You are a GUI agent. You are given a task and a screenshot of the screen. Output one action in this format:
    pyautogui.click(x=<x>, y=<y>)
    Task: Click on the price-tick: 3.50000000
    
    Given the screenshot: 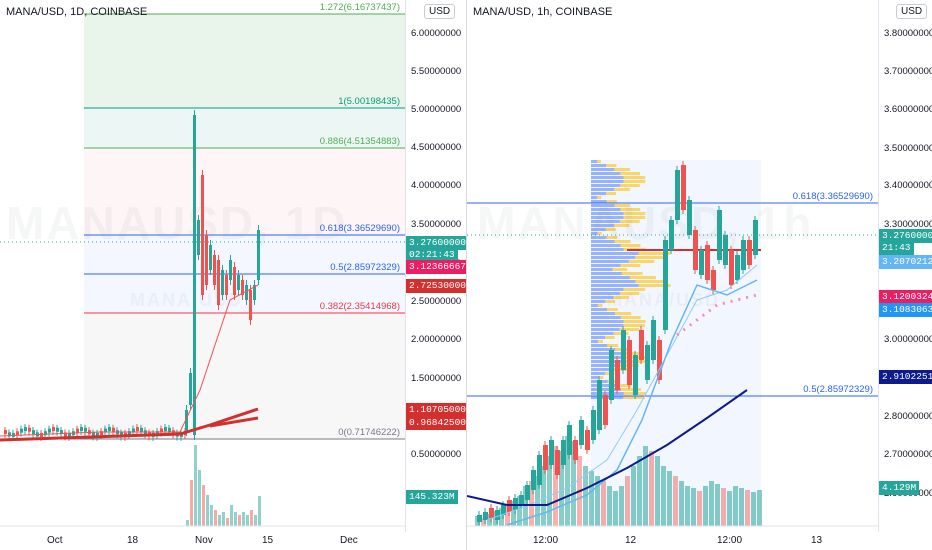 What is the action you would take?
    pyautogui.click(x=436, y=224)
    